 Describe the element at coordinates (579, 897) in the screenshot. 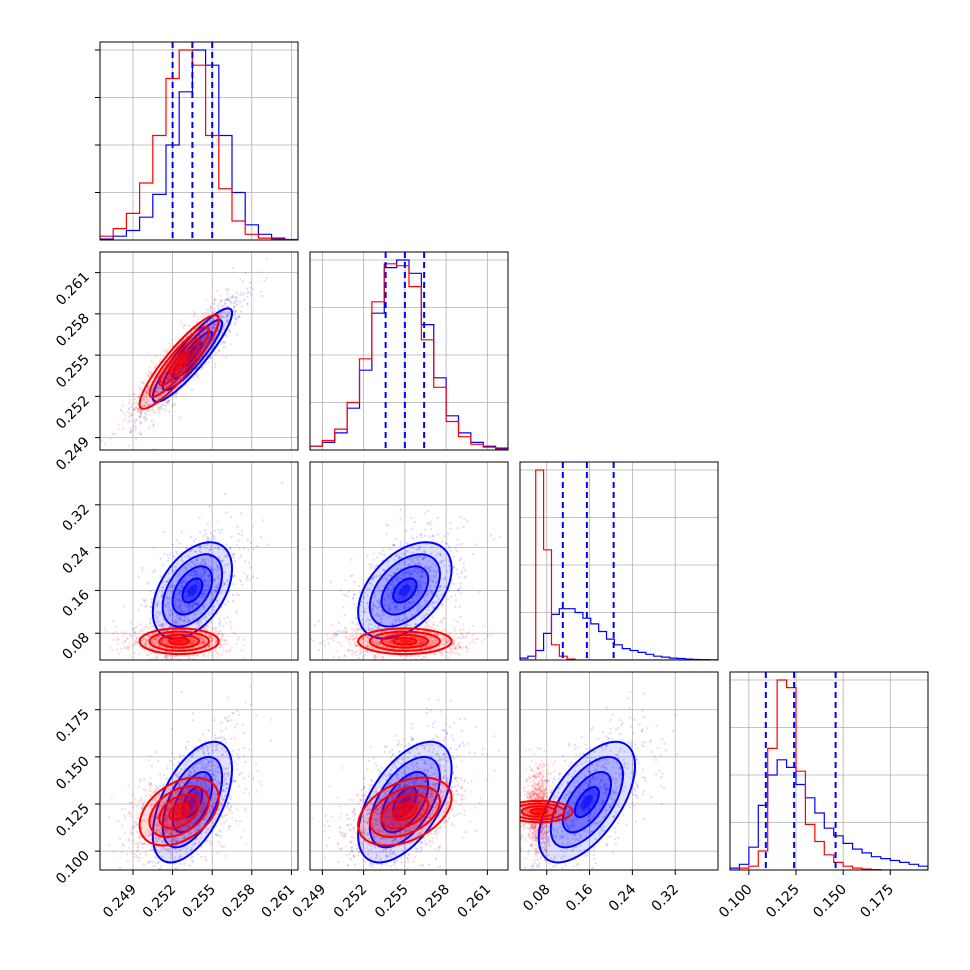

I see `xtick-label-p2-1: 0.16` at that location.